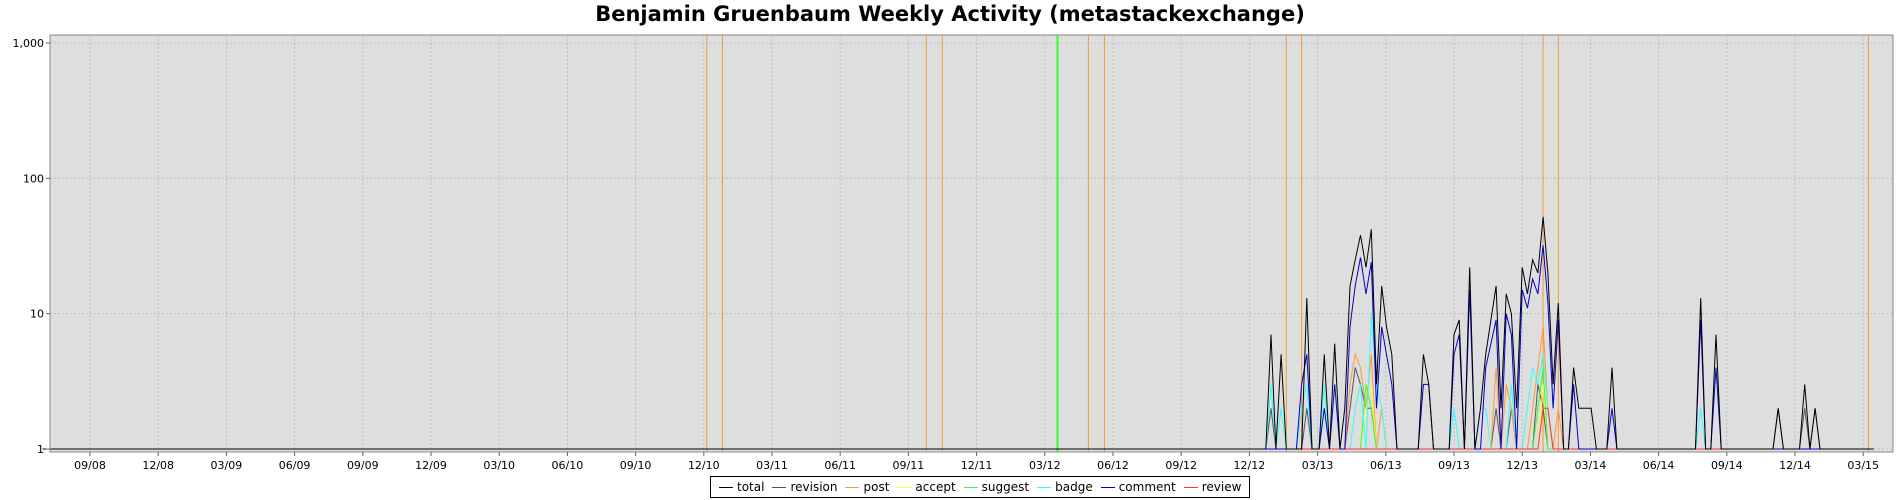 Image resolution: width=1900 pixels, height=500 pixels. What do you see at coordinates (636, 465) in the screenshot?
I see `x-tick-label: 09/10` at bounding box center [636, 465].